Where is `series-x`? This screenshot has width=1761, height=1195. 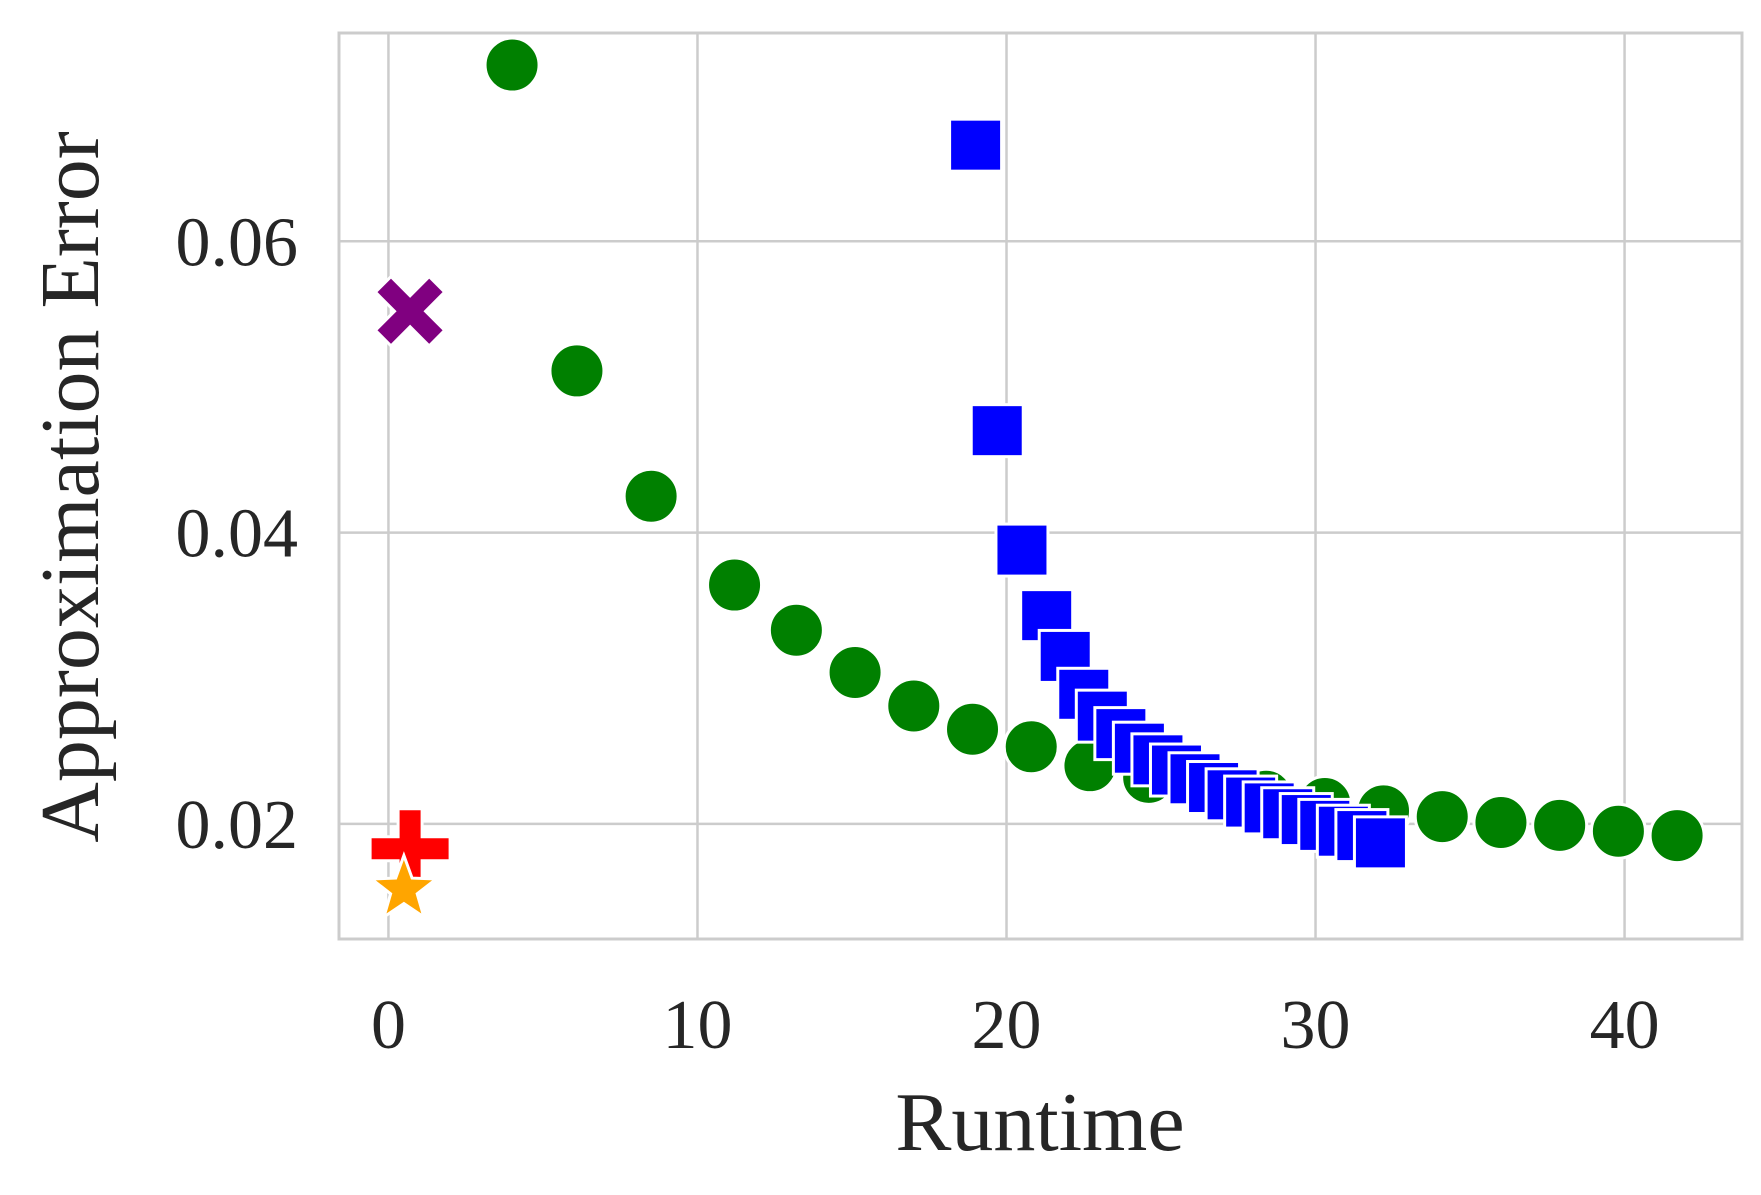 series-x is located at coordinates (410, 311).